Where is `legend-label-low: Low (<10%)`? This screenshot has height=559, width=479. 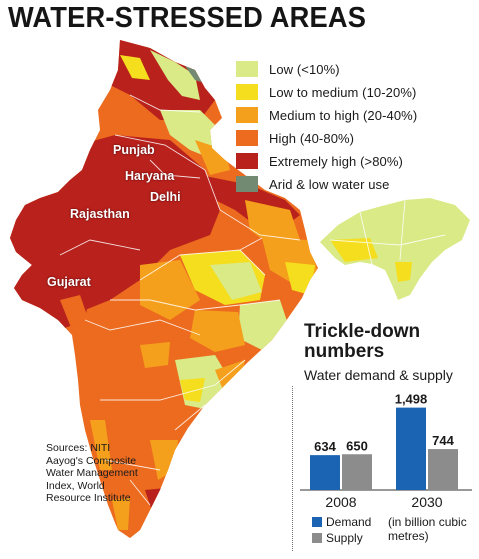
legend-label-low: Low (<10%) is located at coordinates (304, 69).